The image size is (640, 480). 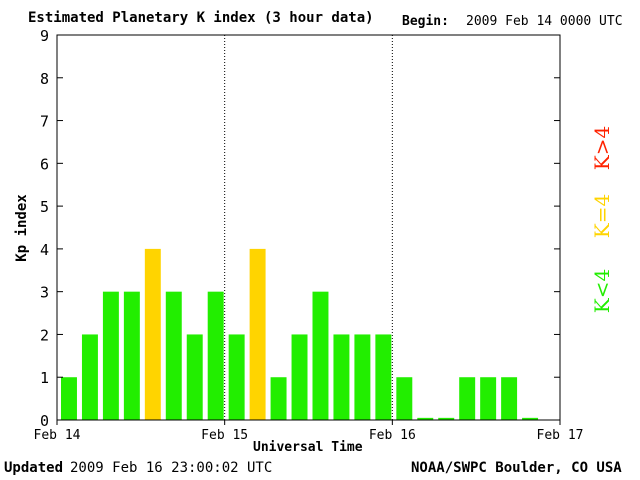 What do you see at coordinates (171, 468) in the screenshot?
I see `updated-value: 2009 Feb 16 23:00:02 UTC` at bounding box center [171, 468].